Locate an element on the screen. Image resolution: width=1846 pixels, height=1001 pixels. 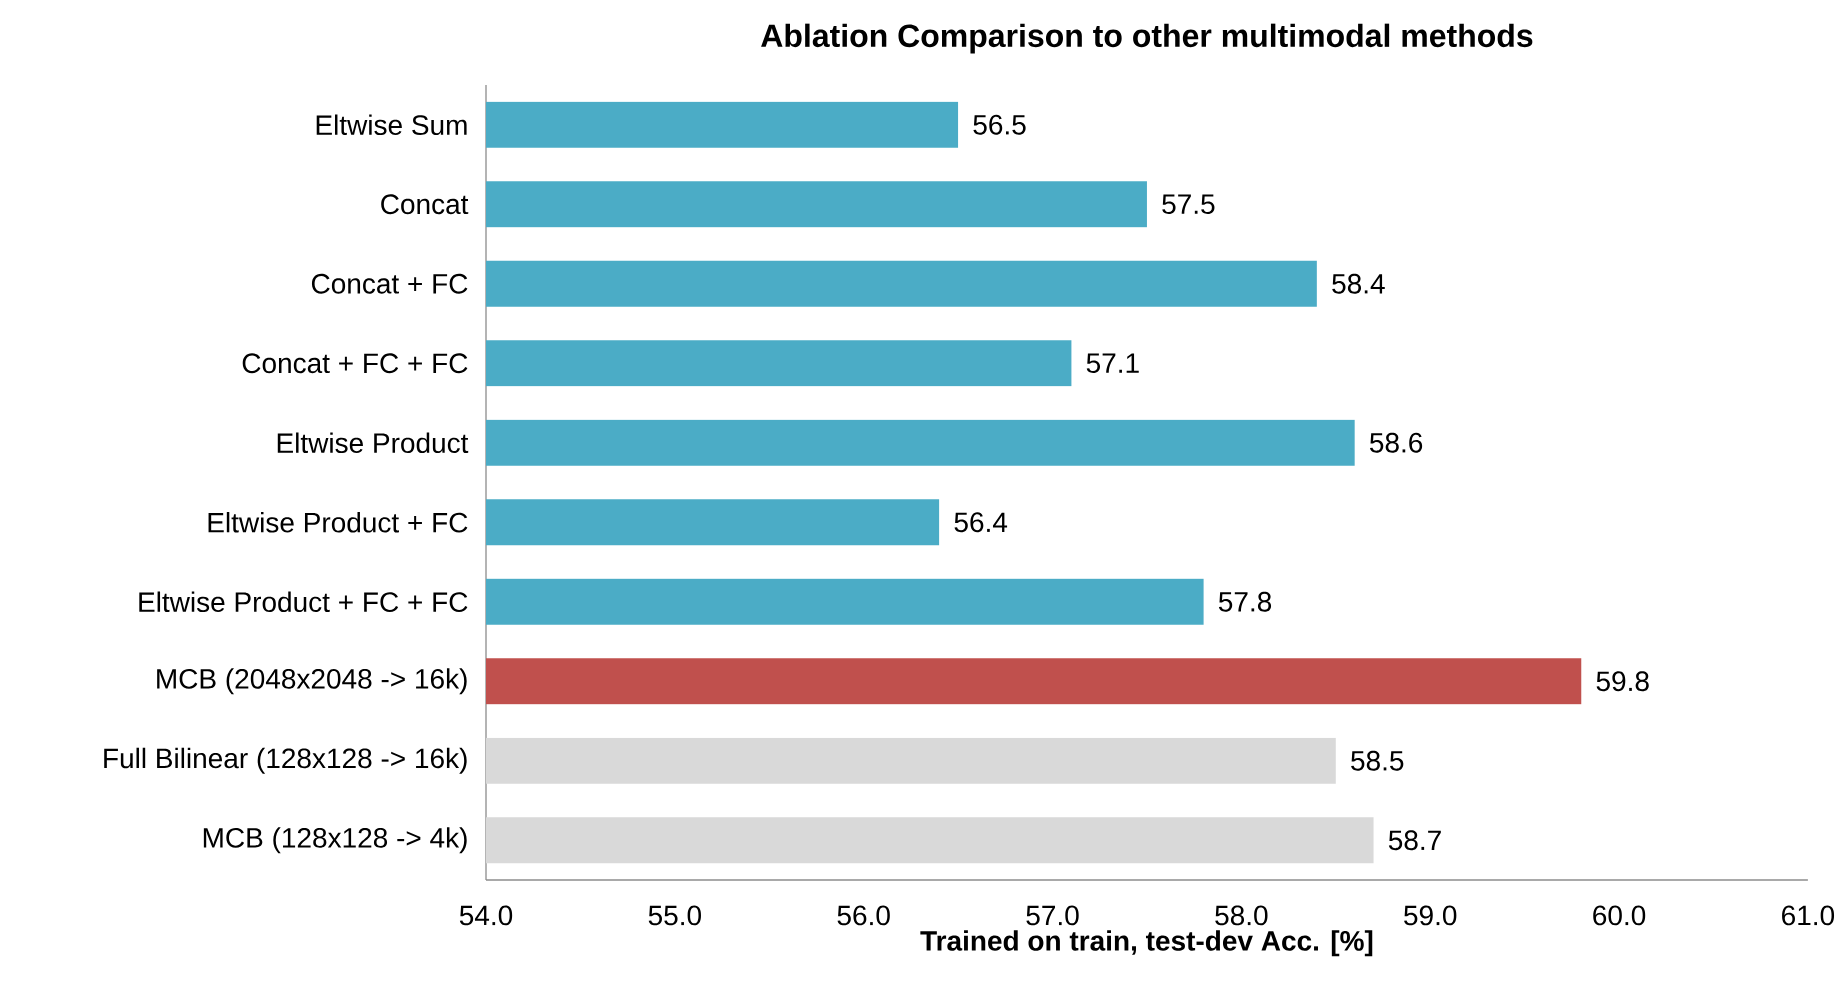
x-tick-label: 55.0 is located at coordinates (674, 915).